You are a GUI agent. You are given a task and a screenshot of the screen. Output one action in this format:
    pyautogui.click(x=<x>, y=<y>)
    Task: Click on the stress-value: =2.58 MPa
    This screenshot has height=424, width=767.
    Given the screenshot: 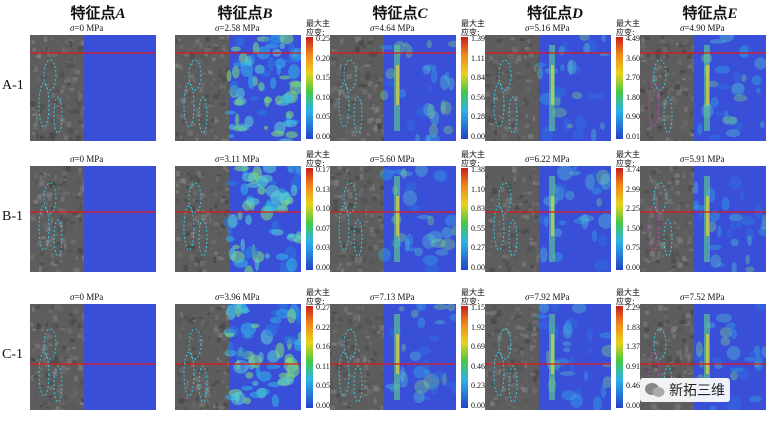 What is the action you would take?
    pyautogui.click(x=239, y=28)
    